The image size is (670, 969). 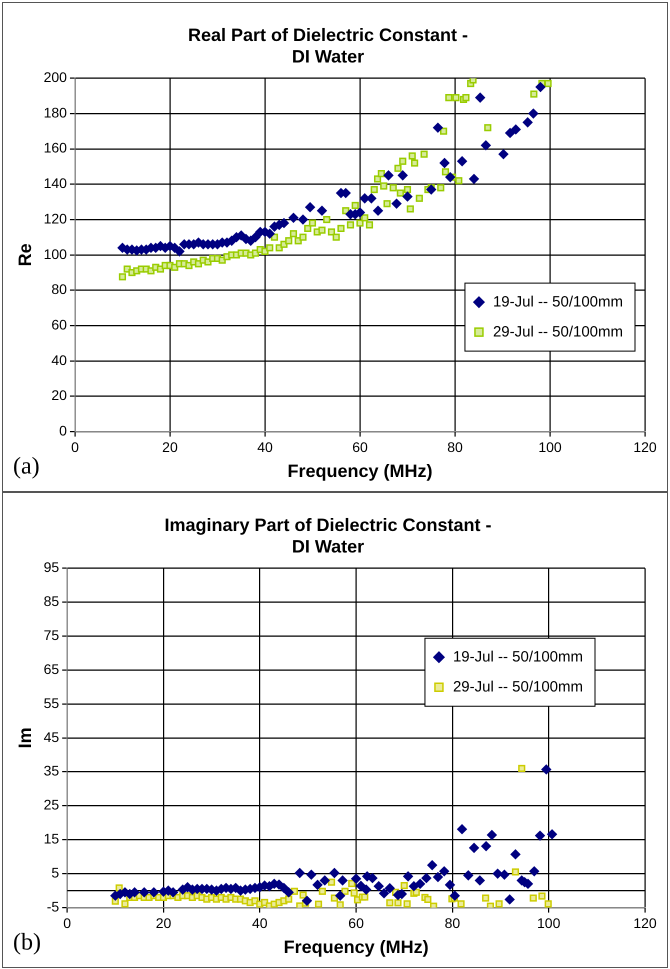 What do you see at coordinates (56, 218) in the screenshot?
I see `y-tick-label: 120` at bounding box center [56, 218].